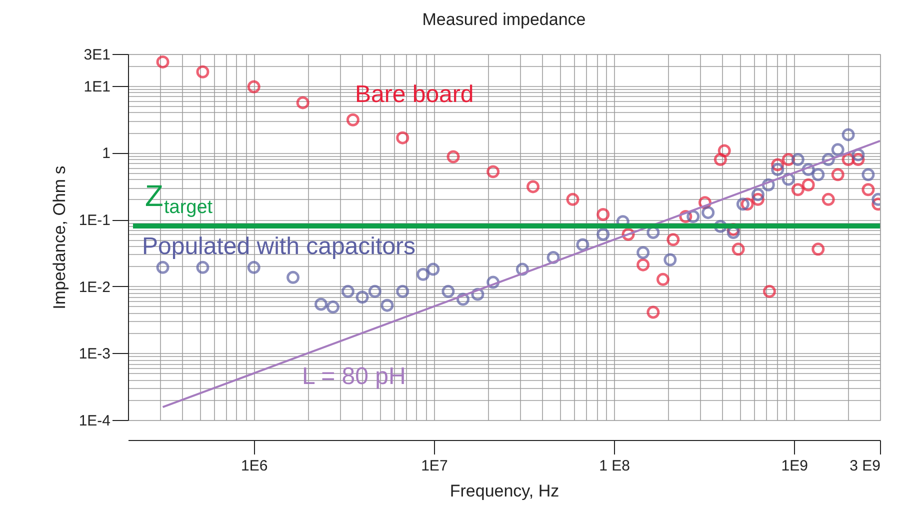 The width and height of the screenshot is (899, 508). Describe the element at coordinates (94, 287) in the screenshot. I see `y-tick-label: 1E-2` at that location.